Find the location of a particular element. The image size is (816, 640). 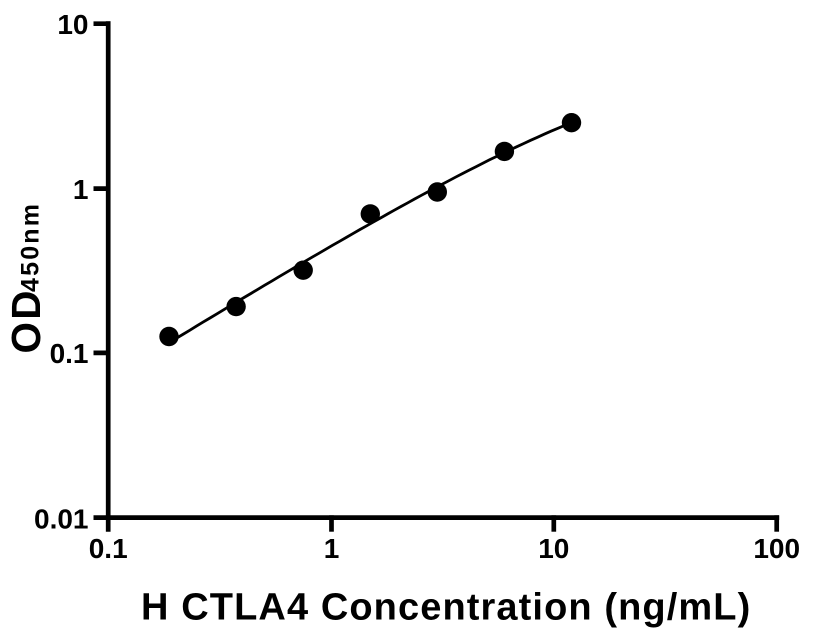

svg-text: H CTLA4 Concentration (ng/mL) is located at coordinates (446, 608).